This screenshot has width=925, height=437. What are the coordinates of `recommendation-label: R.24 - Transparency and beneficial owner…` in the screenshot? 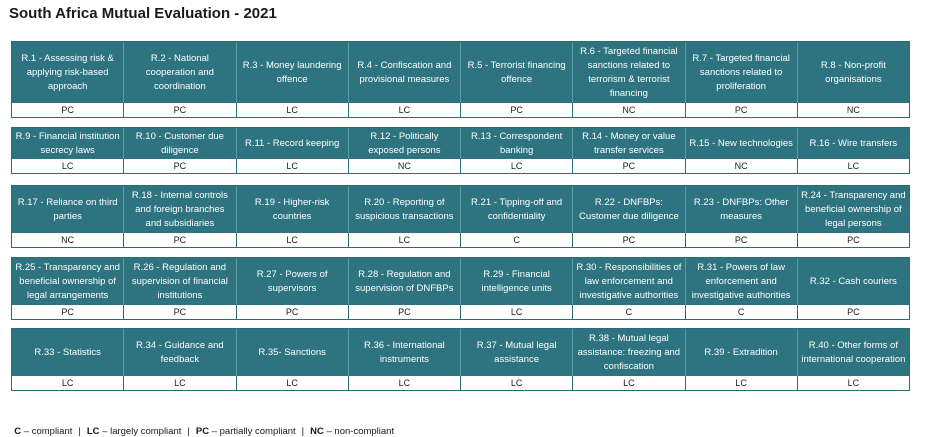 It's located at (853, 209).